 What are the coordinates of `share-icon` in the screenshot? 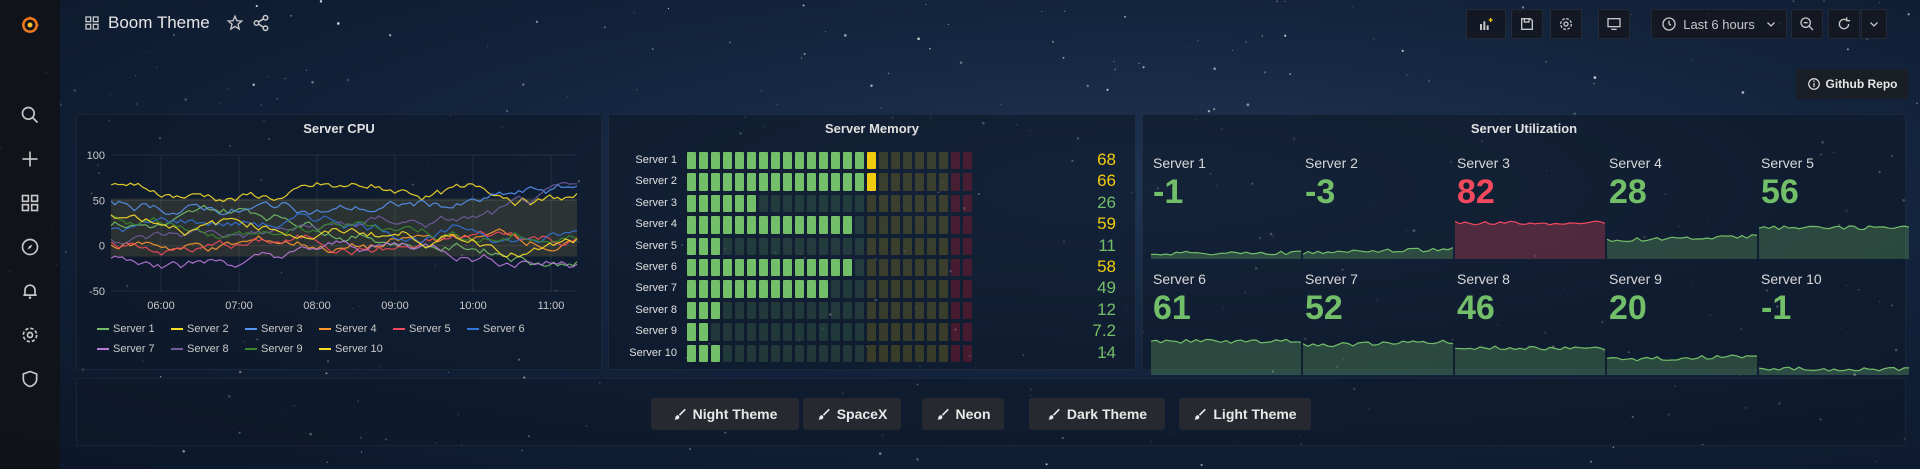 It's located at (261, 23).